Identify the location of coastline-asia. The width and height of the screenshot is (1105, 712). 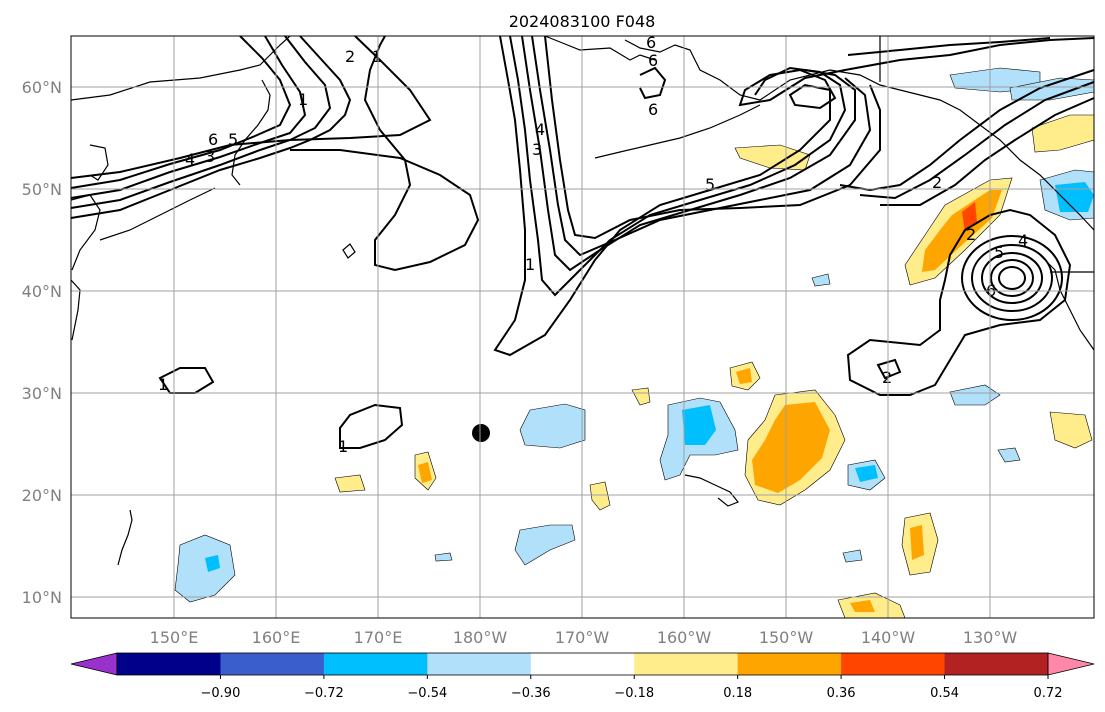
(180, 68).